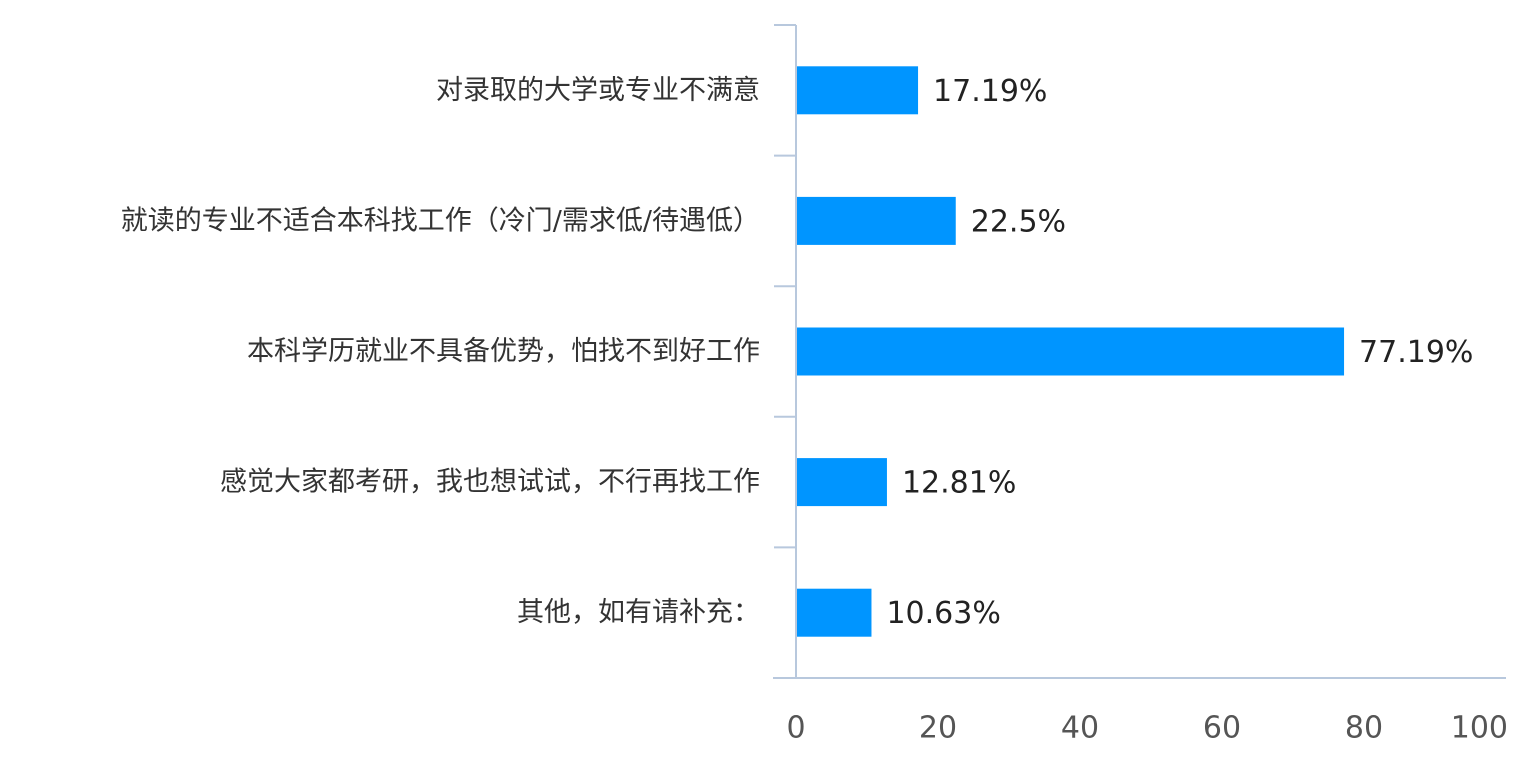 This screenshot has height=768, width=1532. Describe the element at coordinates (938, 728) in the screenshot. I see `x-tick-label: 20` at that location.